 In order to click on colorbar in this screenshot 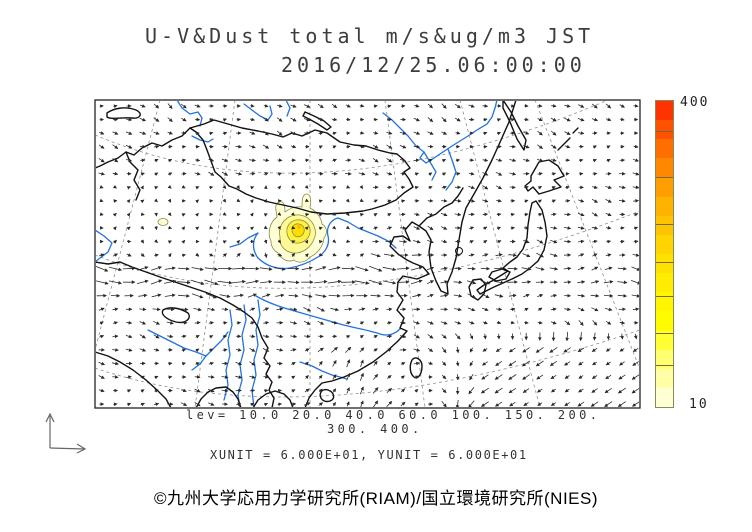, I will do `click(664, 254)`.